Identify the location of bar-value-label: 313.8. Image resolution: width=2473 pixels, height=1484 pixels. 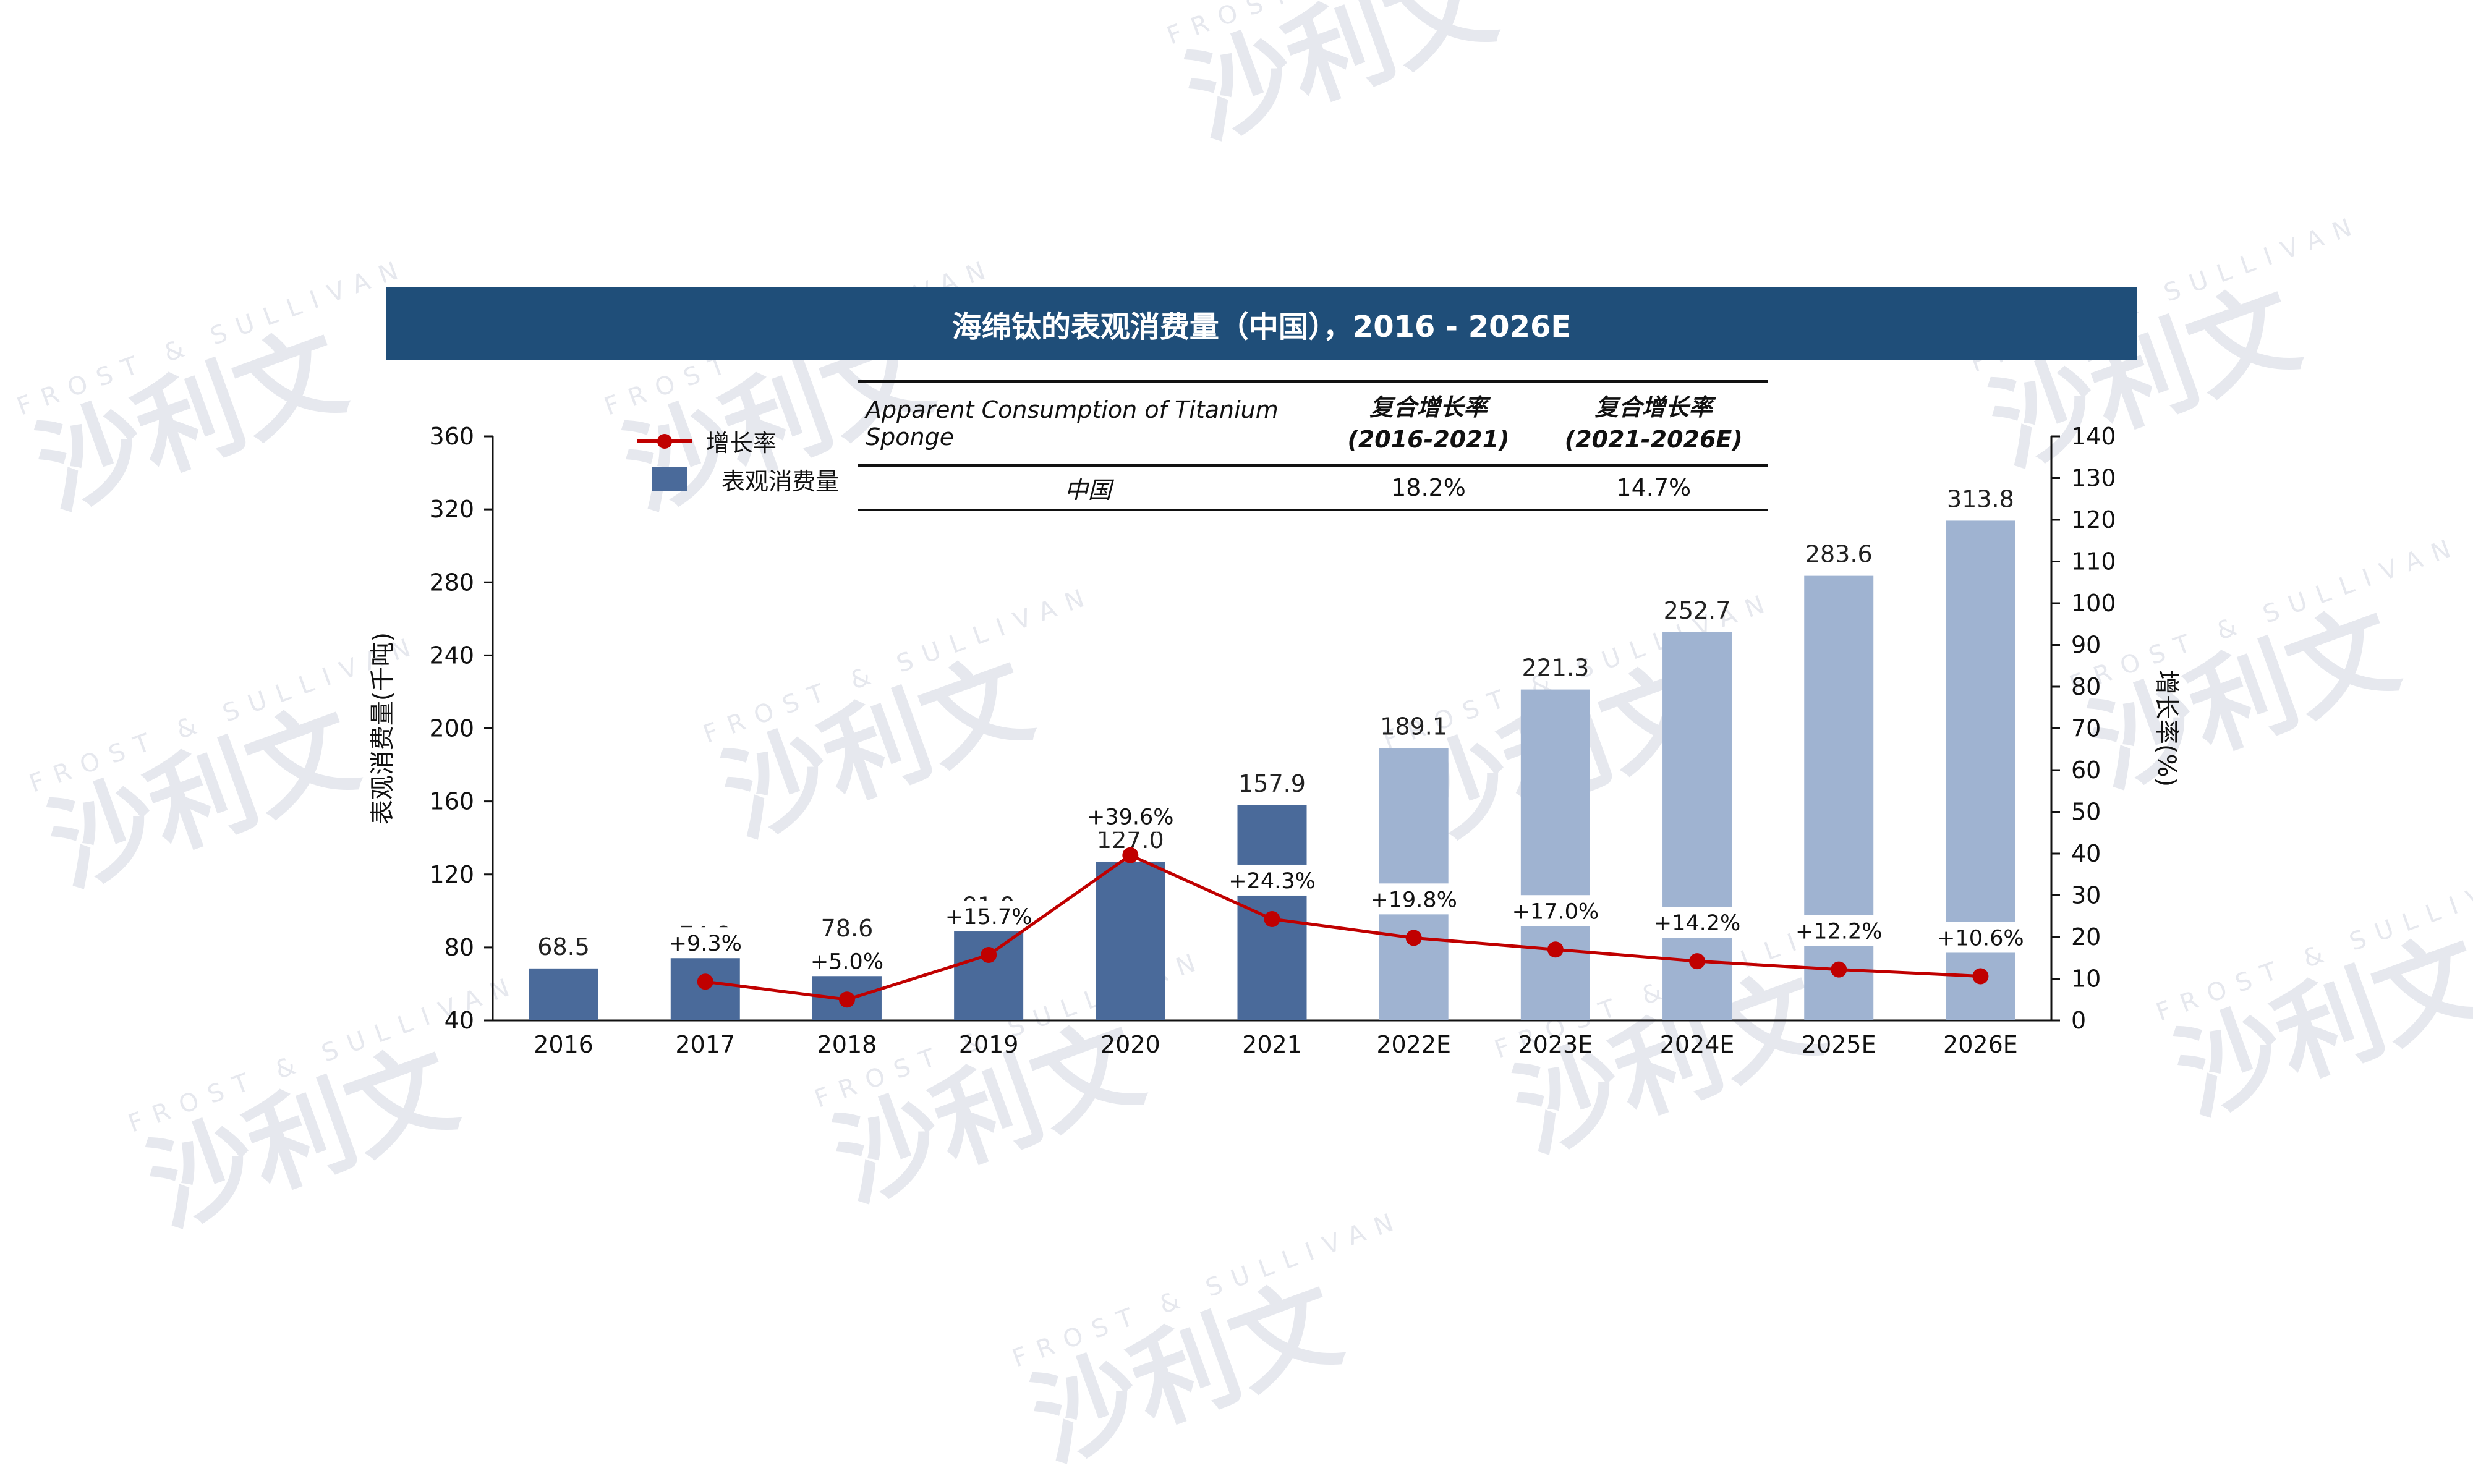
(1980, 498).